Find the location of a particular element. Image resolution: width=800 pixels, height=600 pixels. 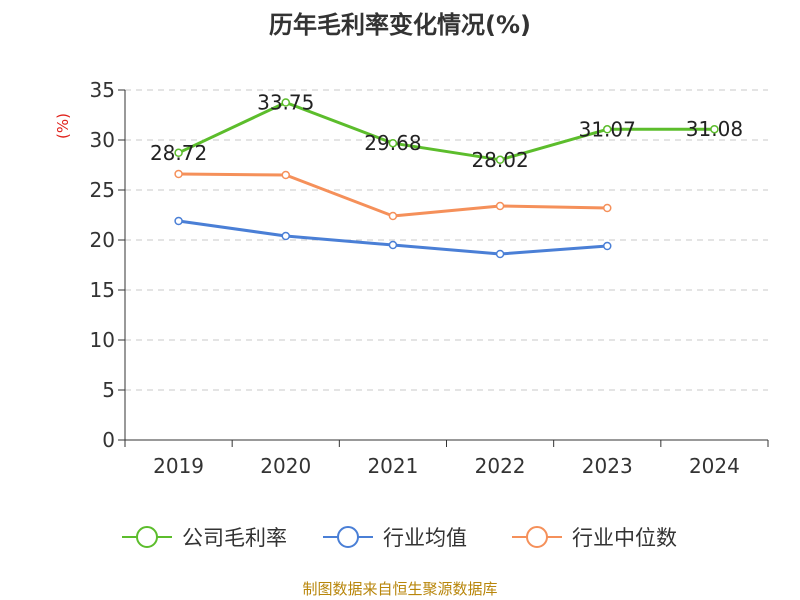

legend-label: 行业均值 is located at coordinates (425, 538).